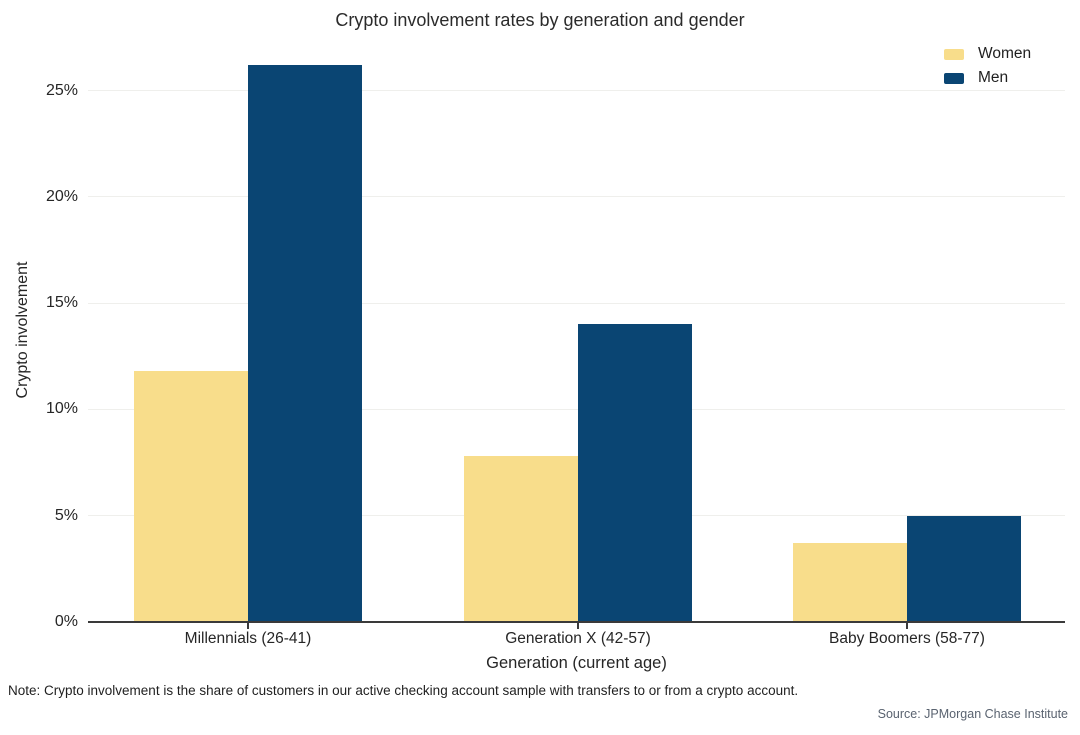 This screenshot has width=1080, height=735. I want to click on xtick-label-2: Generation X (42-57), so click(578, 638).